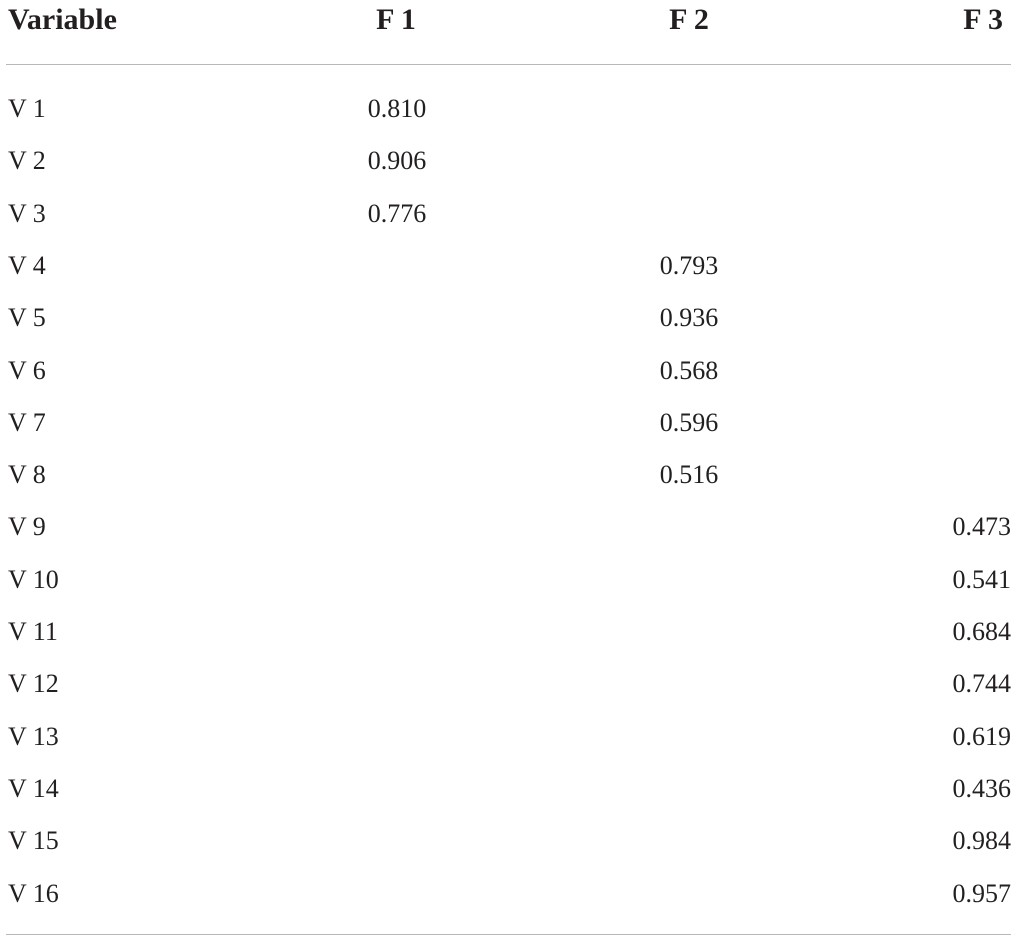 Image resolution: width=1017 pixels, height=941 pixels. Describe the element at coordinates (27, 213) in the screenshot. I see `row-label: V 3` at that location.